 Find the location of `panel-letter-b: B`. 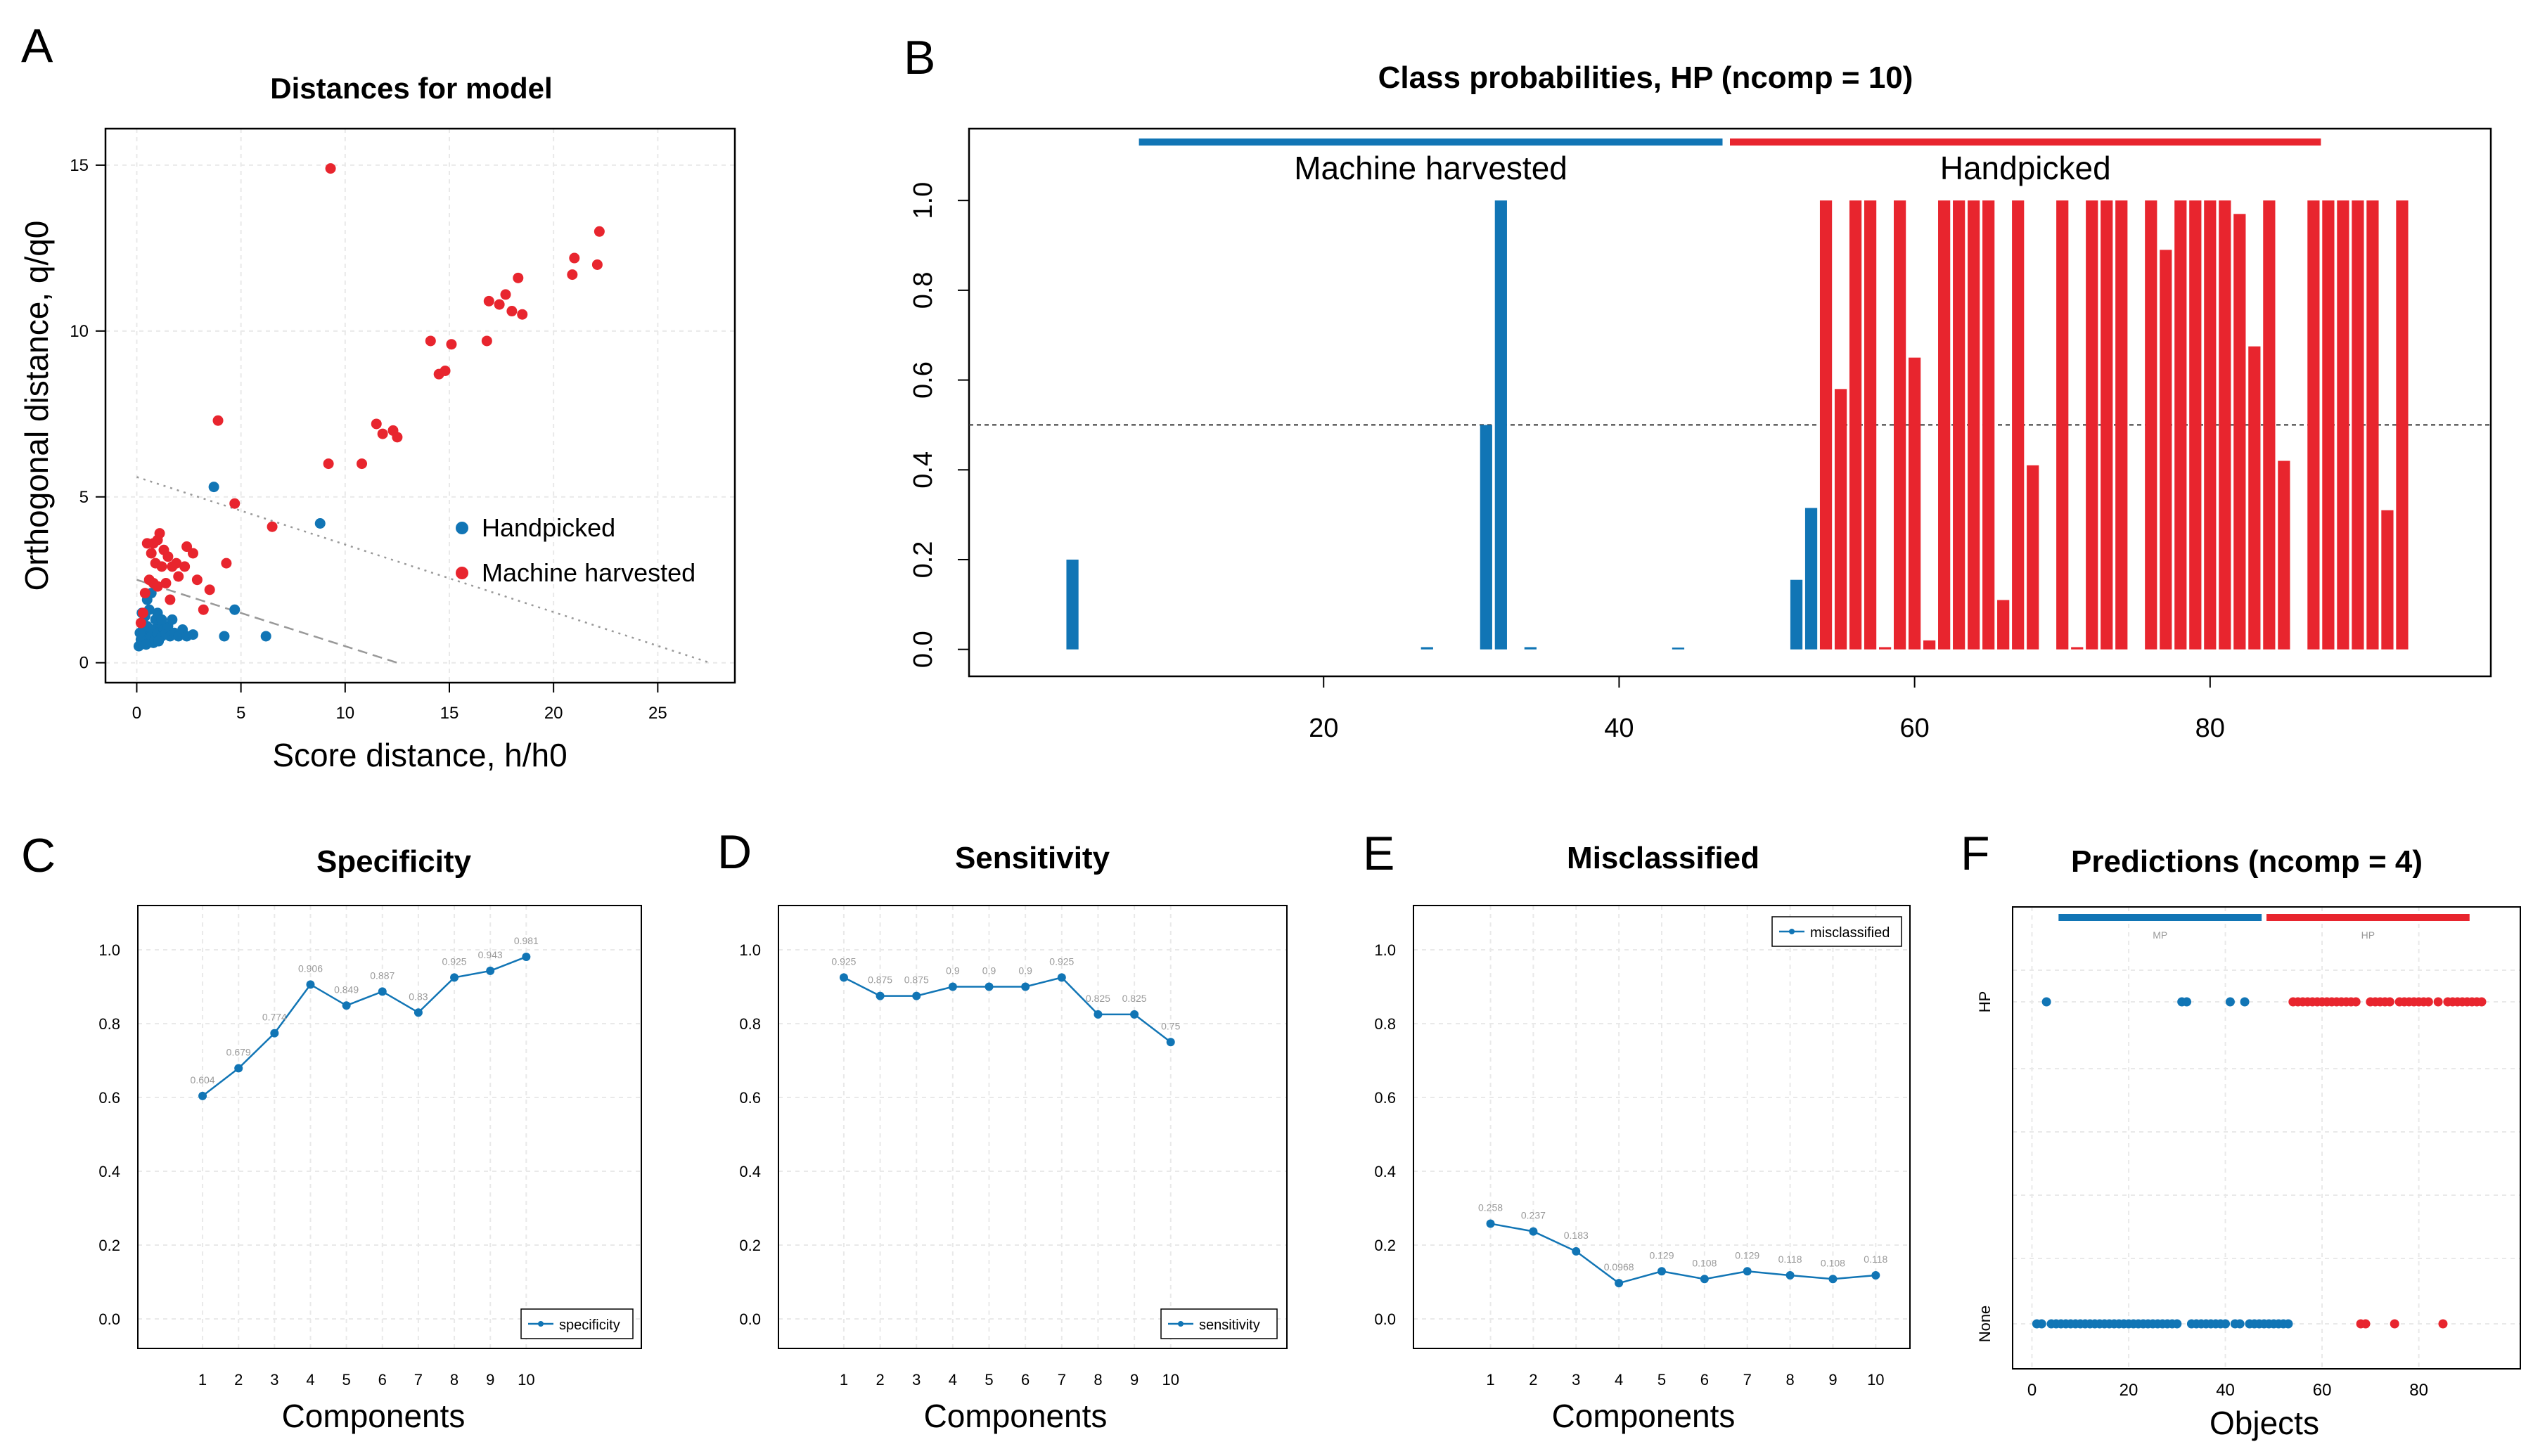

panel-letter-b: B is located at coordinates (920, 58).